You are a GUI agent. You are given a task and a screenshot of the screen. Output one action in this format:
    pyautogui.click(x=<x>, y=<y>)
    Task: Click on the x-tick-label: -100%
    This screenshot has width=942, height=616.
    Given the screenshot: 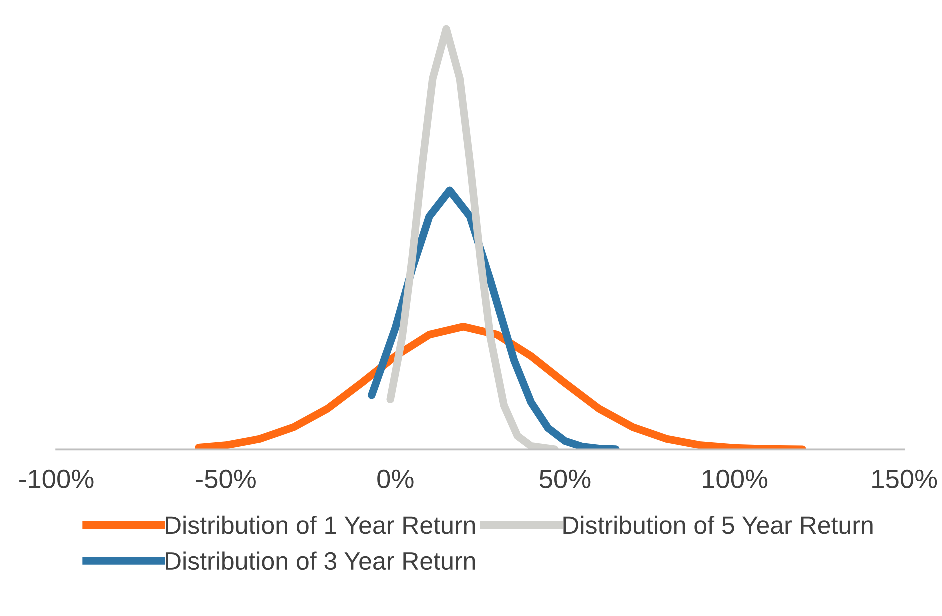 What is the action you would take?
    pyautogui.click(x=57, y=479)
    